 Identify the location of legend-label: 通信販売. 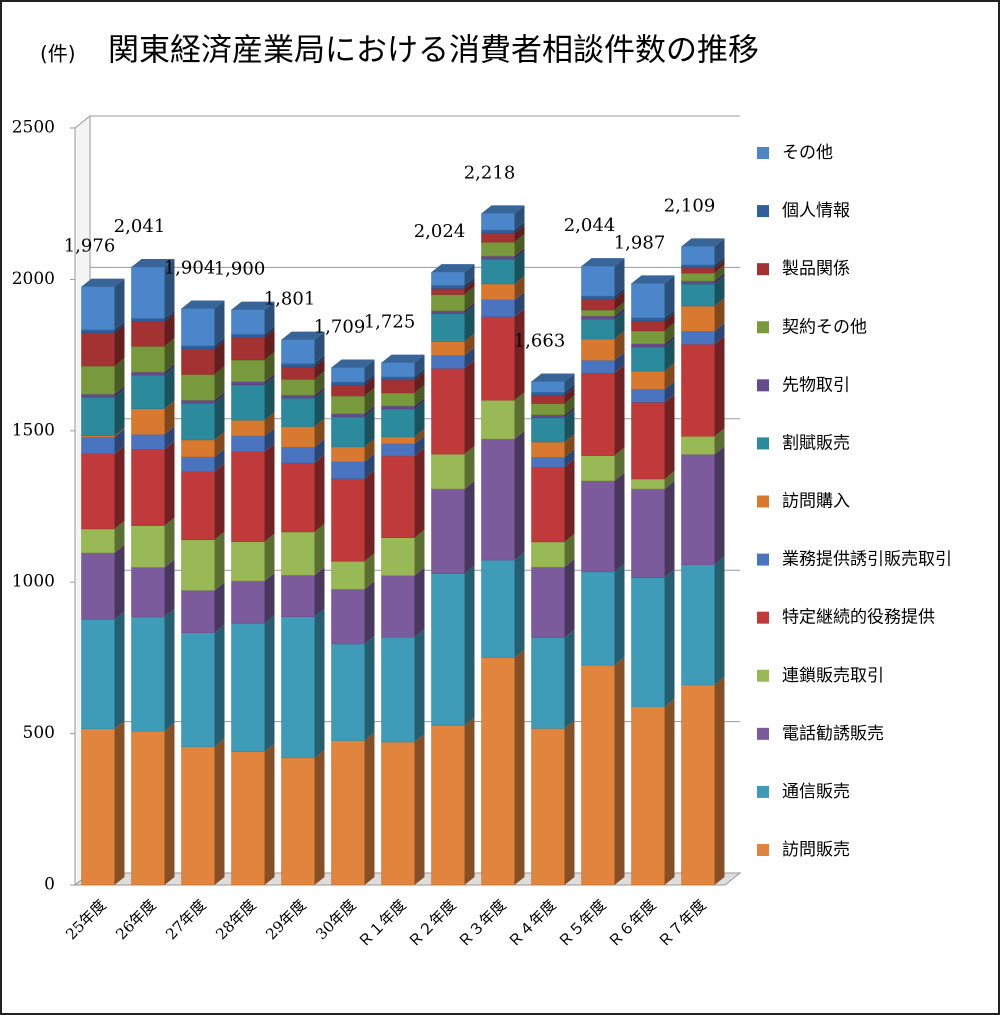
(816, 792).